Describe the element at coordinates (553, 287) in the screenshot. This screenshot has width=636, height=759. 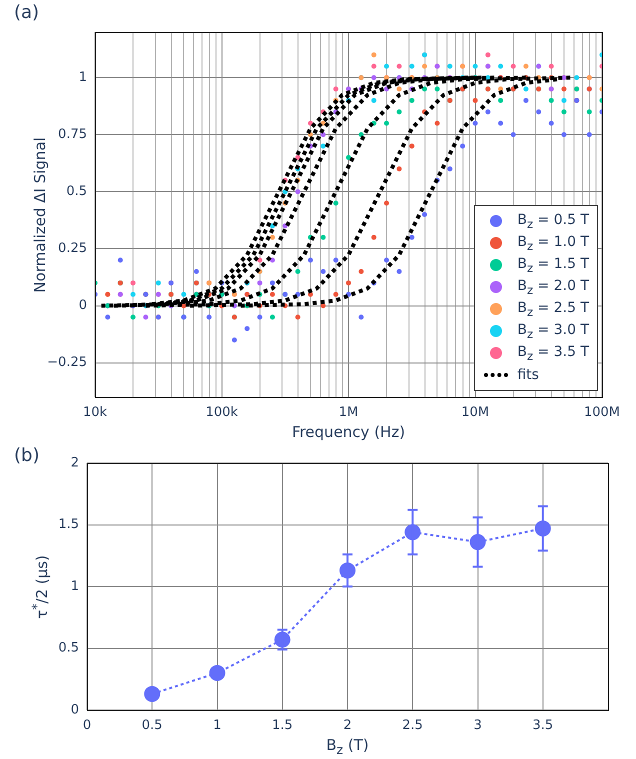
I see `legend-label: B$_{z}$ = 2.0 T` at that location.